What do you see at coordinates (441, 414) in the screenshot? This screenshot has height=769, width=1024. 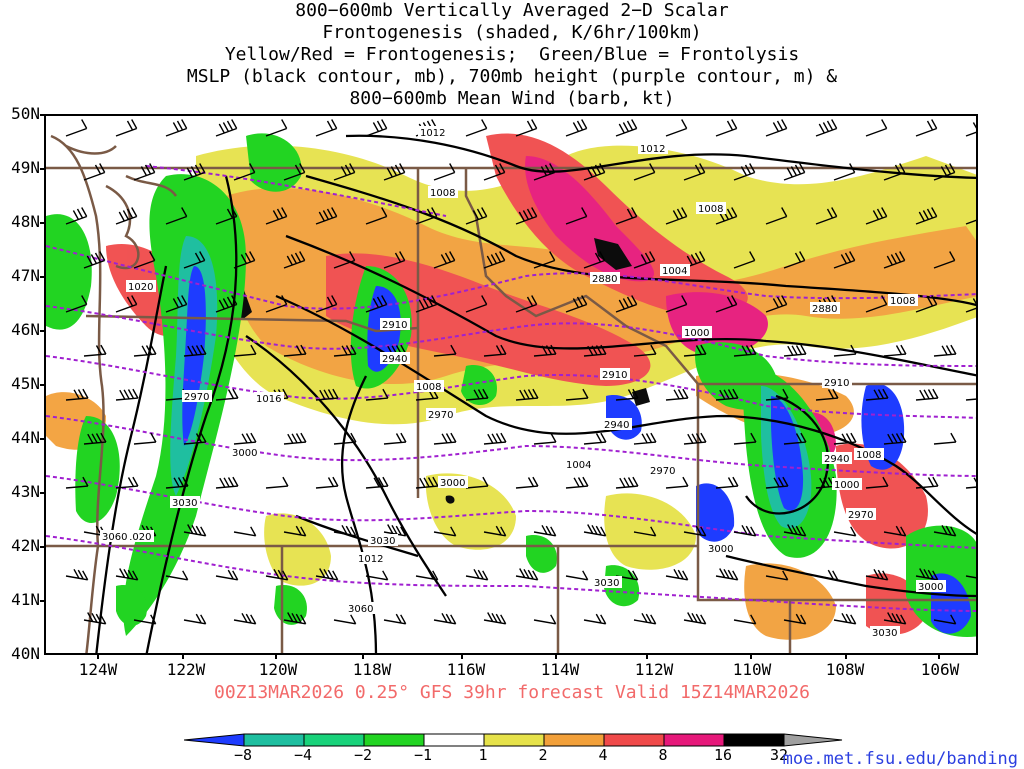 I see `height-label: 2970` at bounding box center [441, 414].